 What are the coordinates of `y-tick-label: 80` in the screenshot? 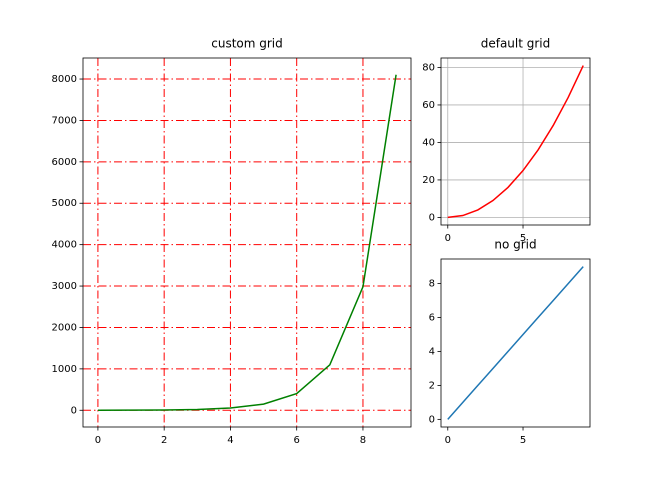 It's located at (428, 67).